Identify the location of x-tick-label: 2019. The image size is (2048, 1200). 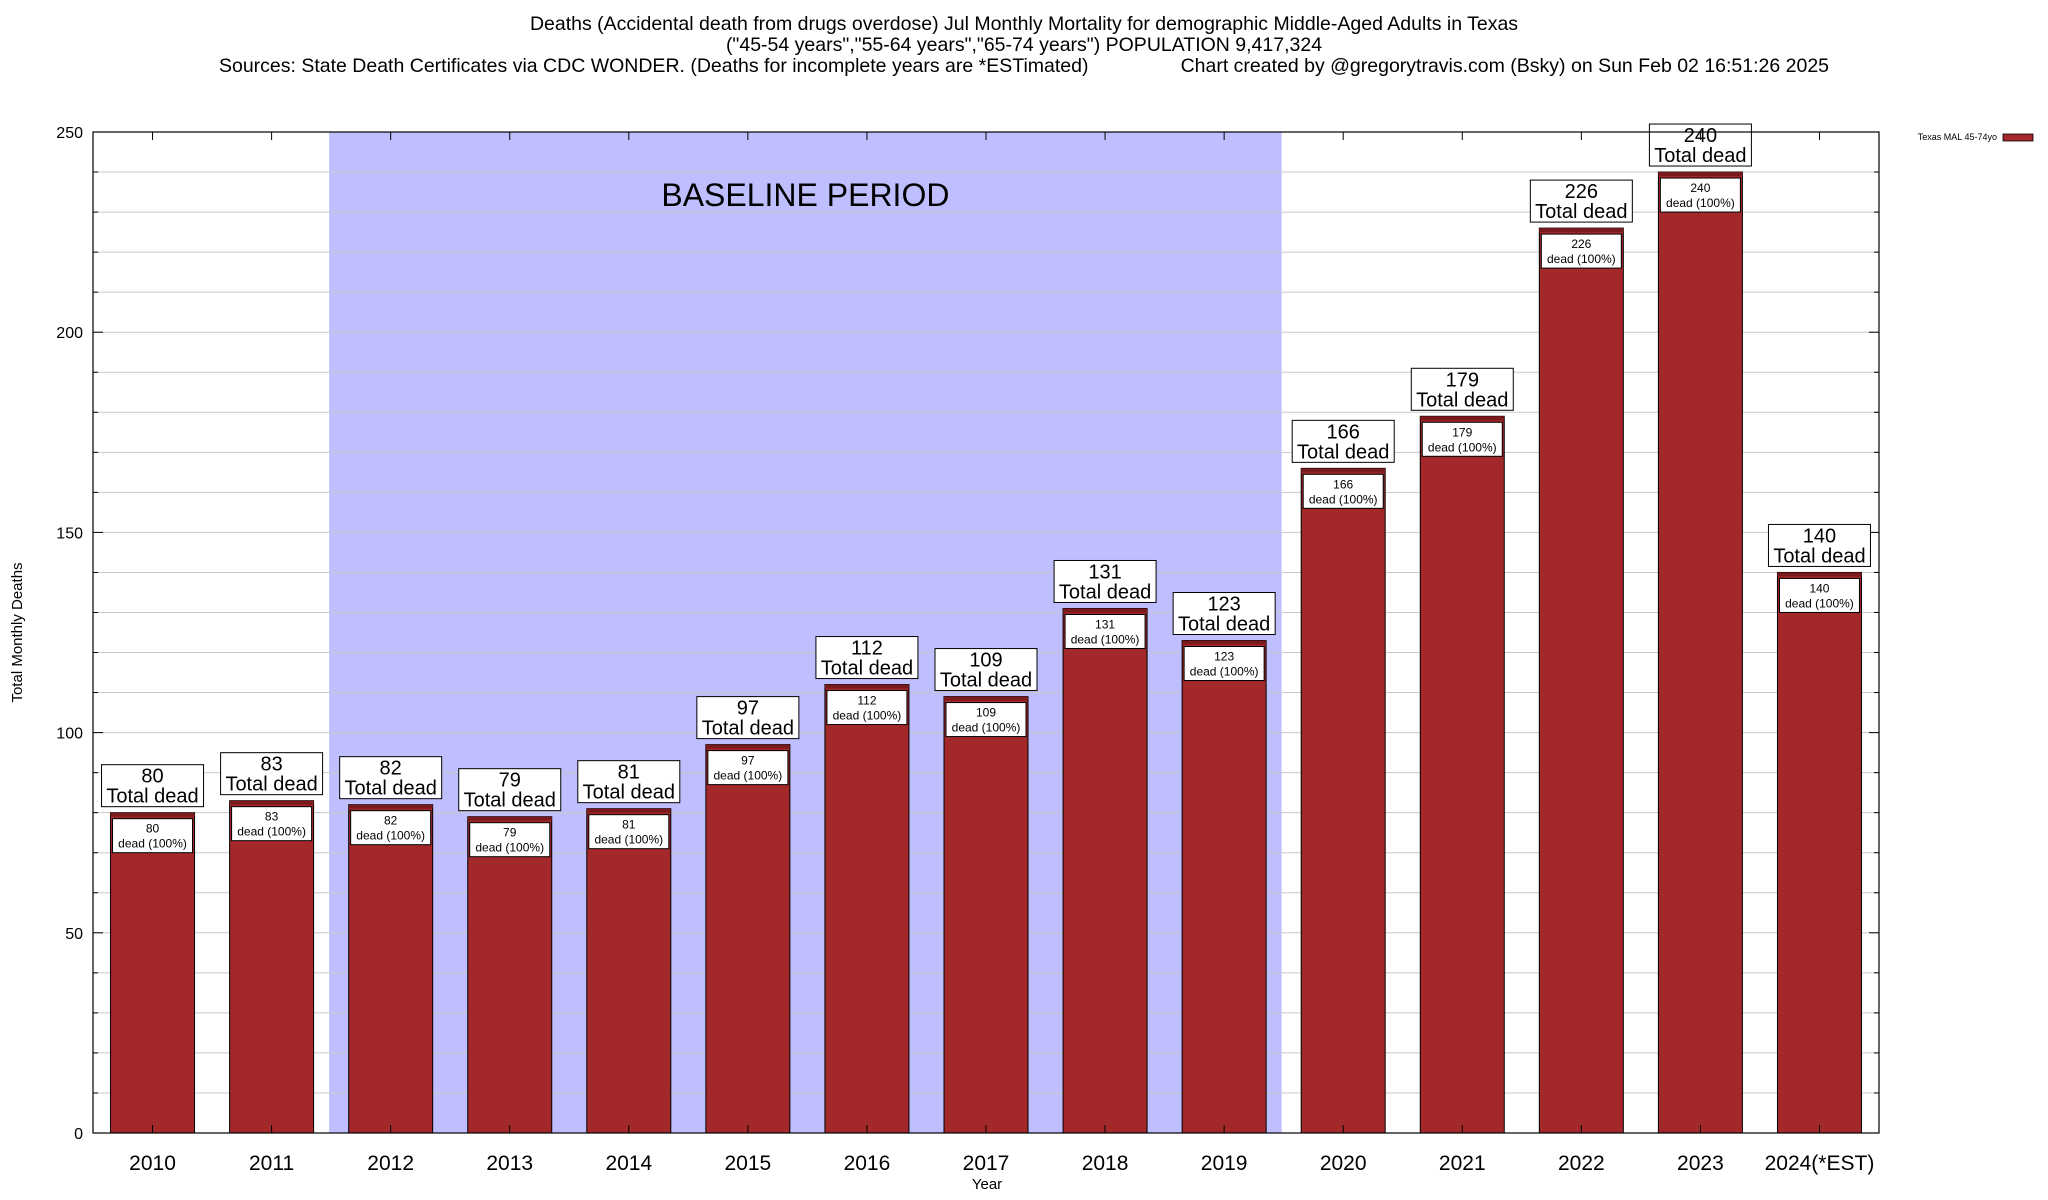
(1224, 1163).